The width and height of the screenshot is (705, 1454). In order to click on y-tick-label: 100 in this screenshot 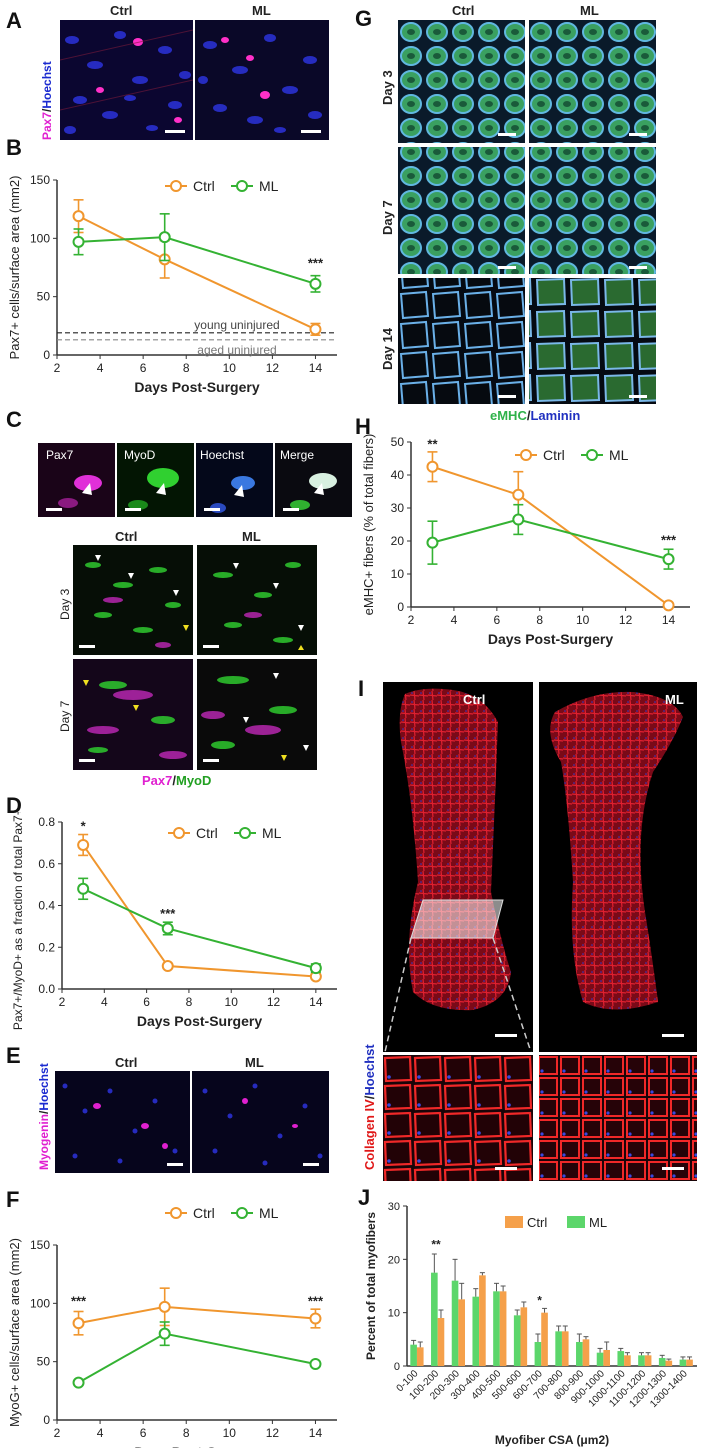, I will do `click(40, 1303)`.